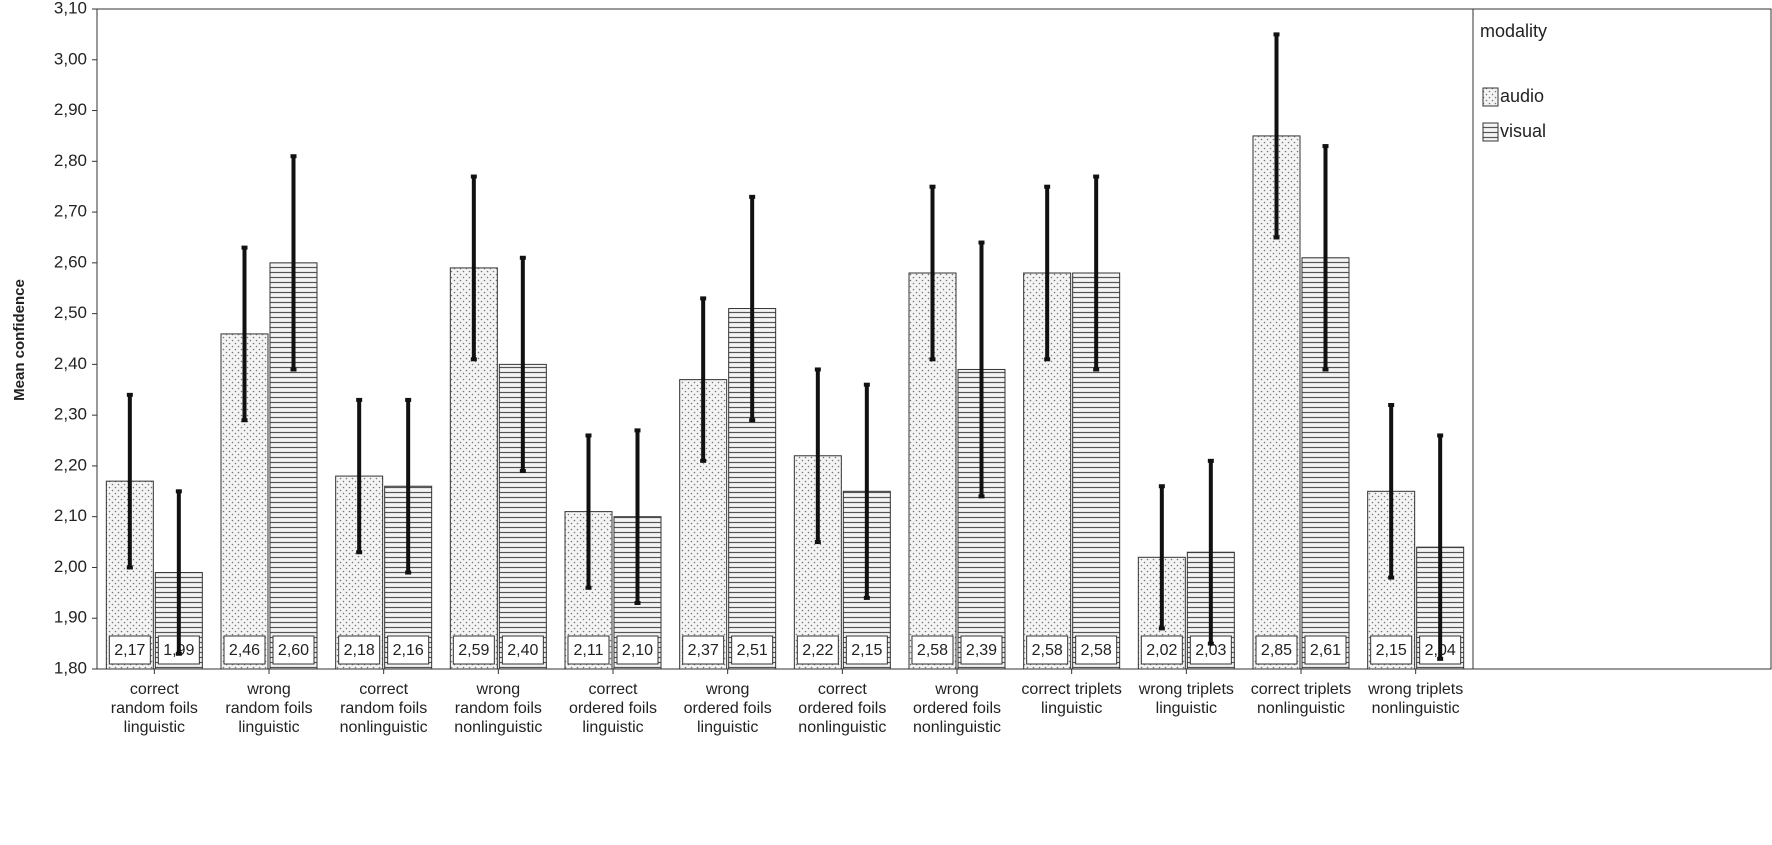 The width and height of the screenshot is (1772, 845). What do you see at coordinates (1301, 699) in the screenshot?
I see `x-tick-label: correct triplets nonlinguistic` at bounding box center [1301, 699].